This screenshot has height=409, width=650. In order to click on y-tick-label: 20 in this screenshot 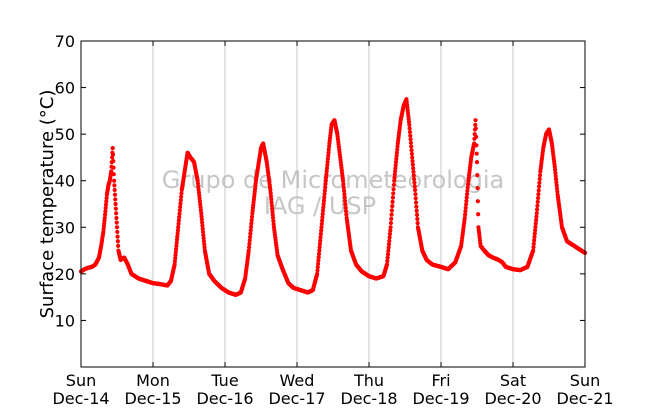, I will do `click(65, 274)`.